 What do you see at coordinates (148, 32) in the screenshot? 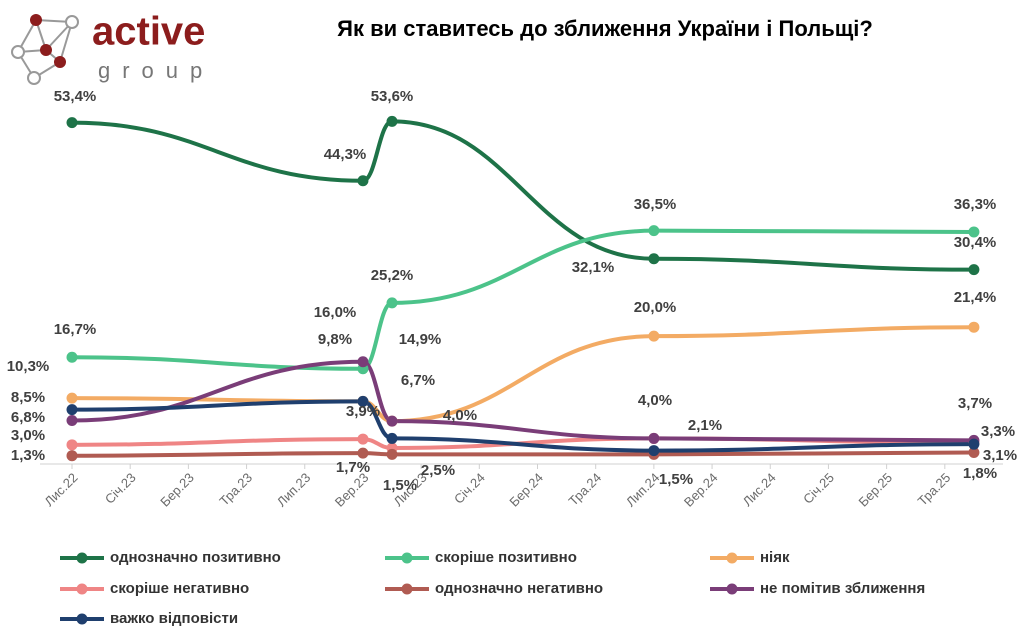
I see `logo-name: active` at bounding box center [148, 32].